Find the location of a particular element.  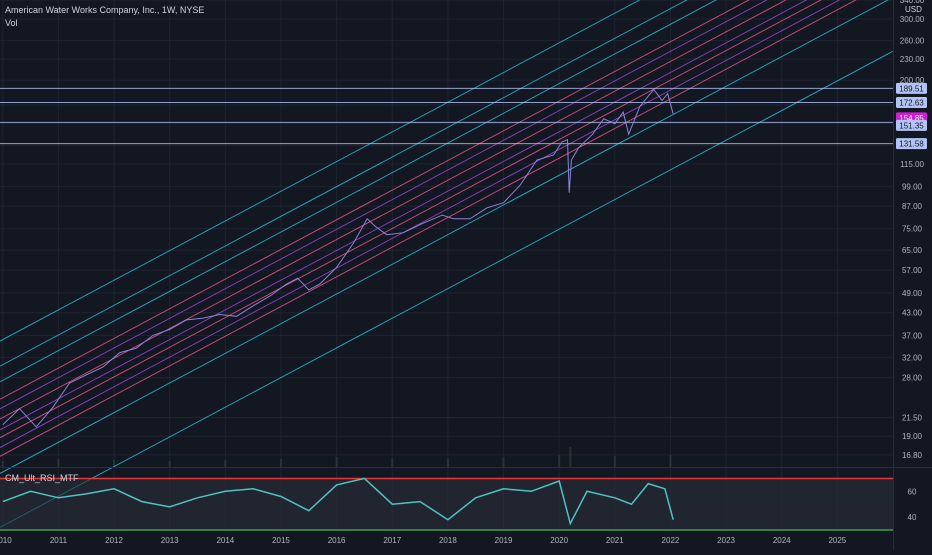

rsi-tick-label: 40 is located at coordinates (912, 517).